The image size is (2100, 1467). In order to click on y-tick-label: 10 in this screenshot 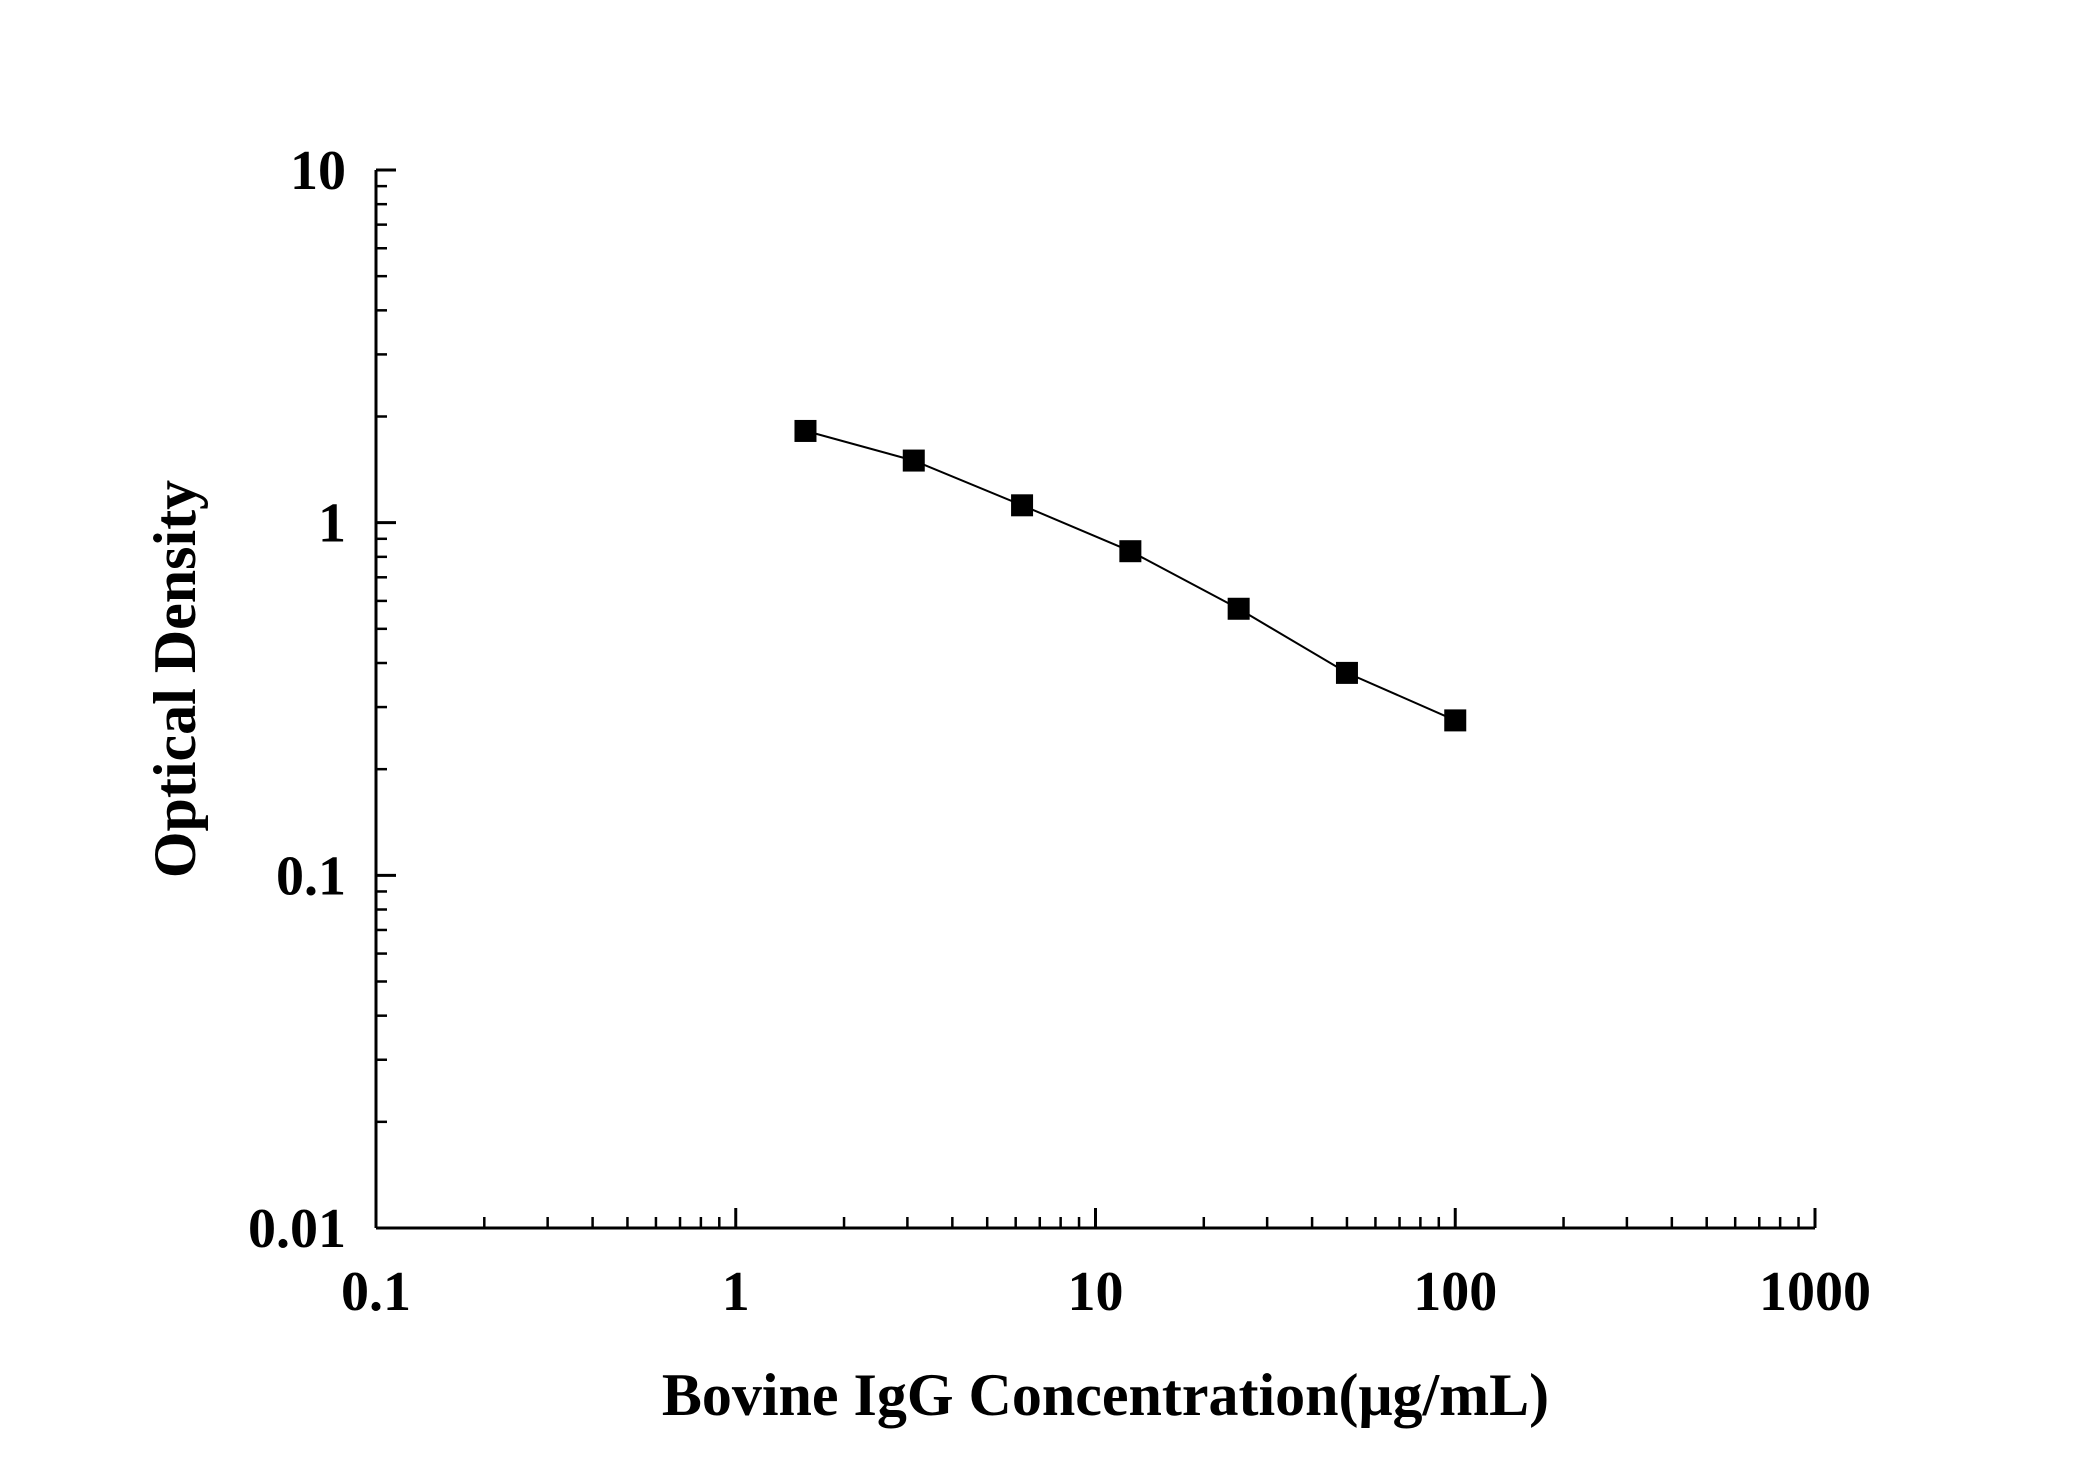, I will do `click(318, 171)`.